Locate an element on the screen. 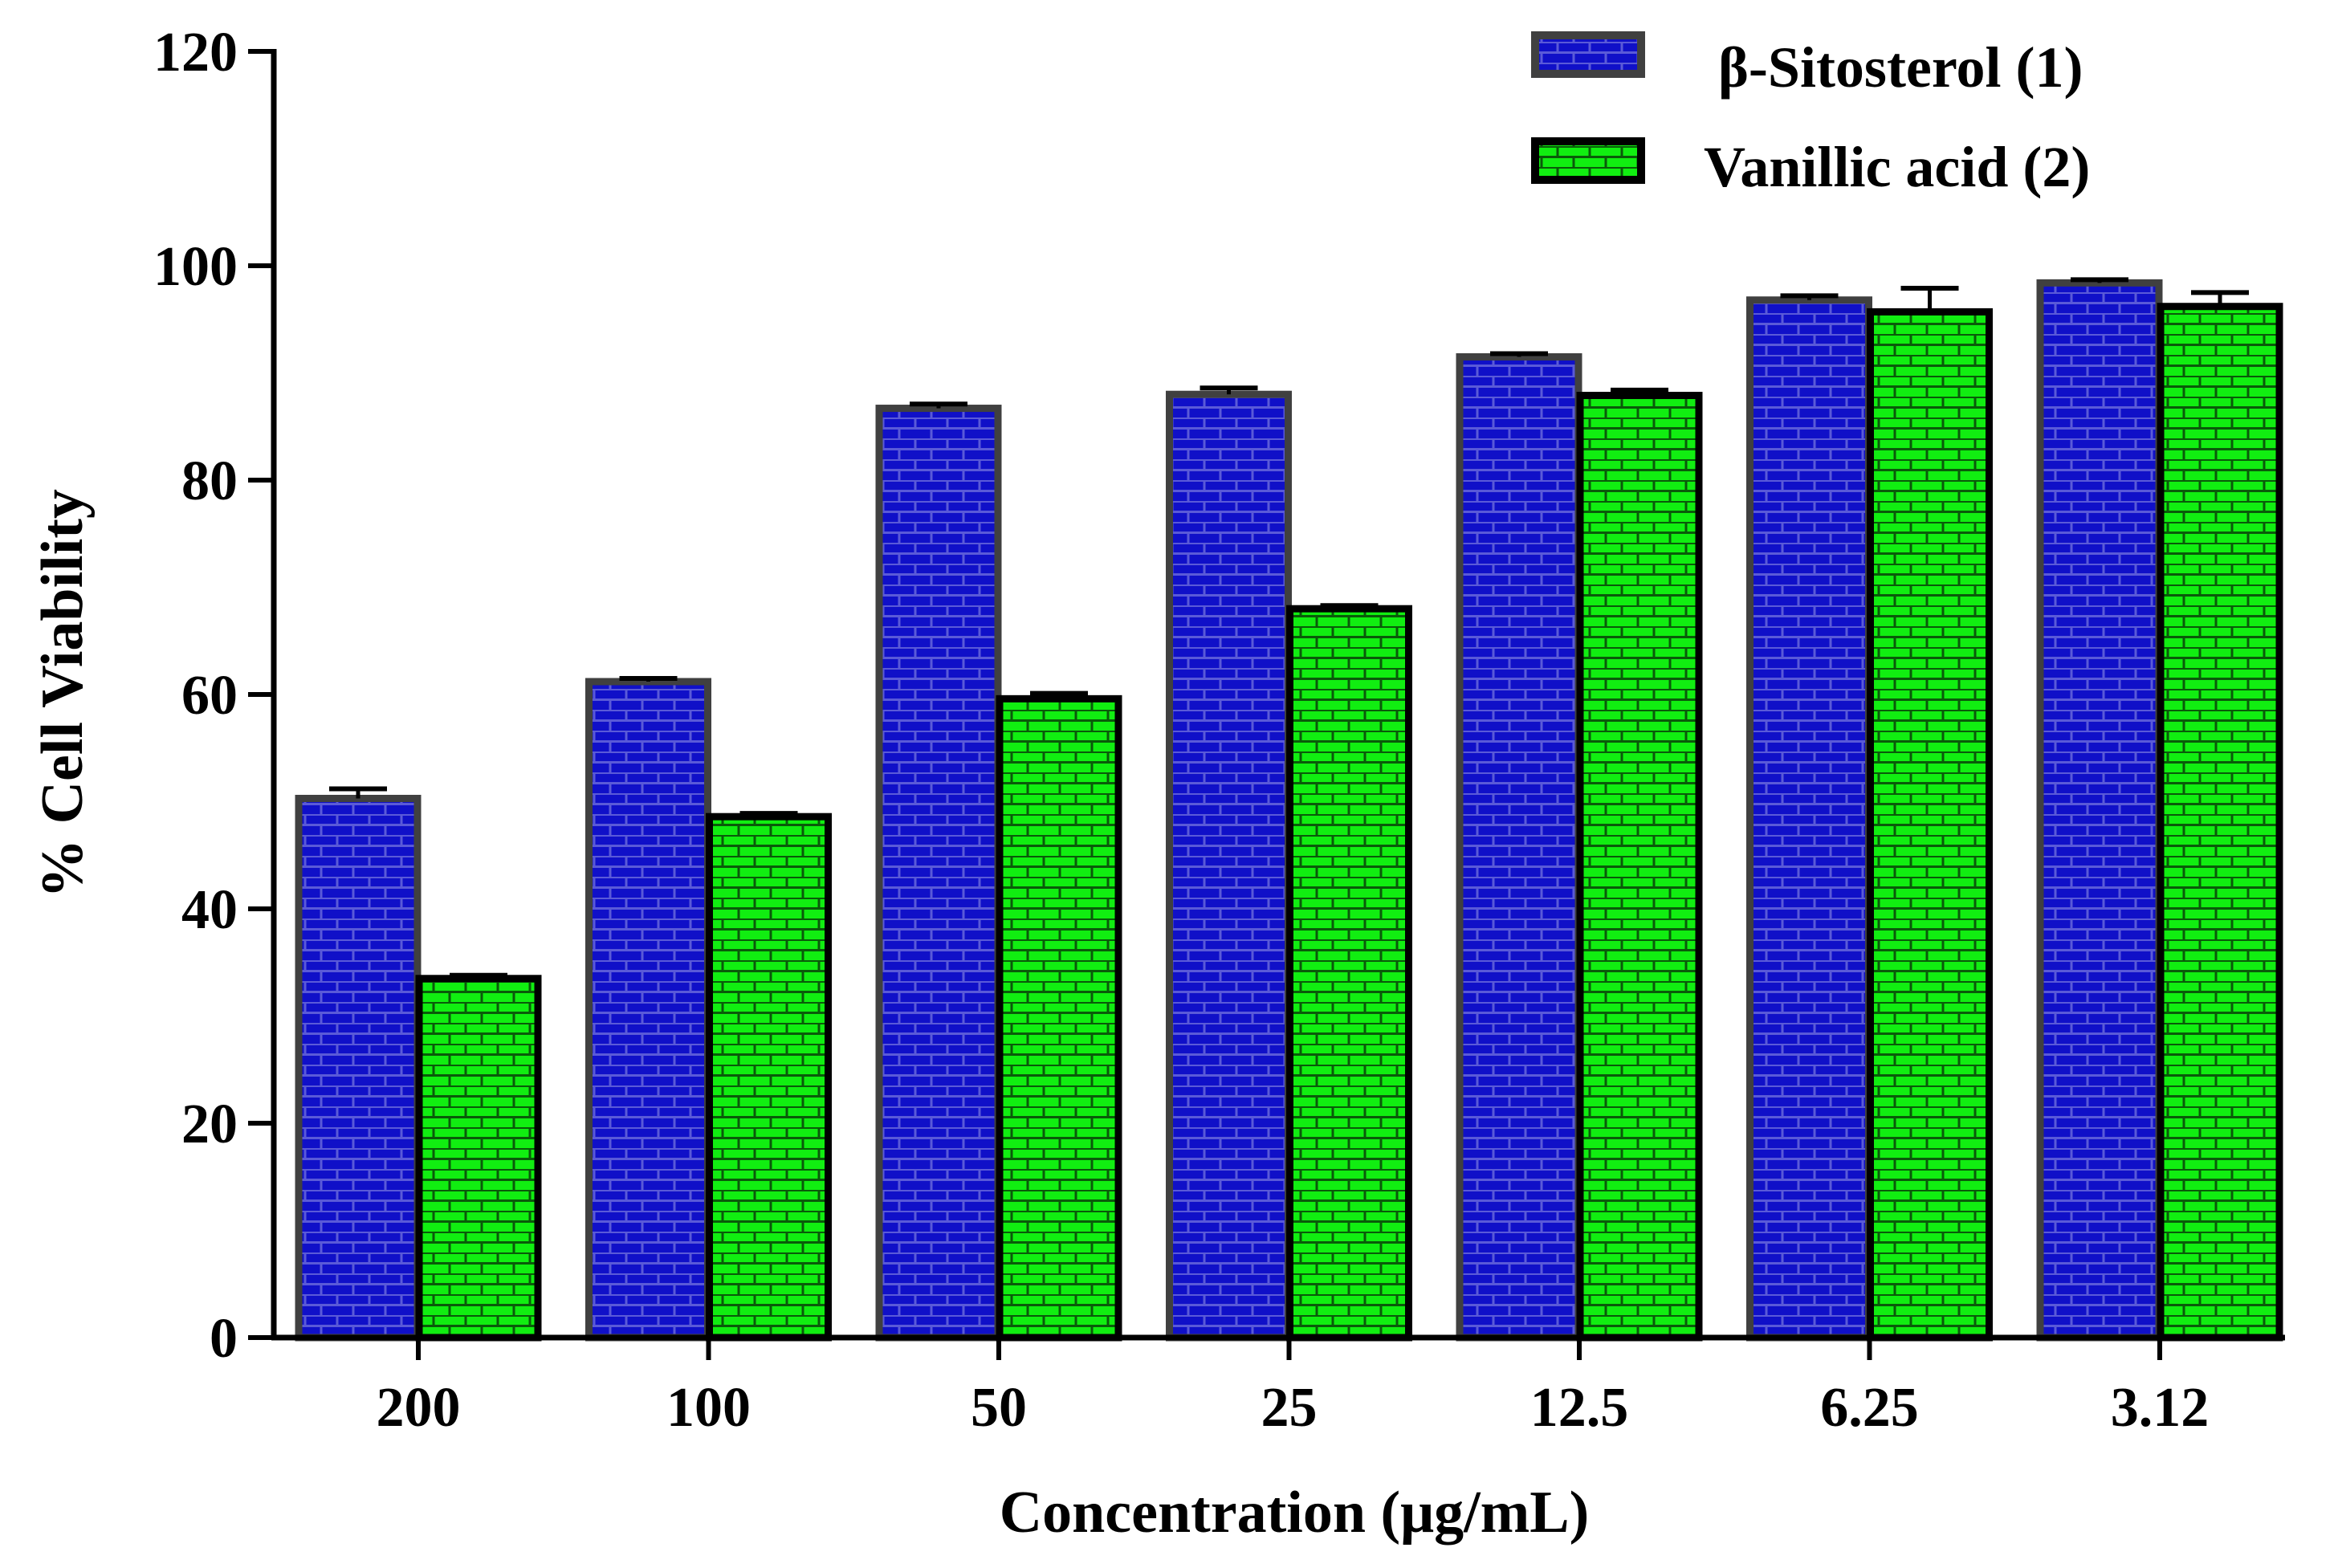  y-tick-label: 80 is located at coordinates (210, 481).